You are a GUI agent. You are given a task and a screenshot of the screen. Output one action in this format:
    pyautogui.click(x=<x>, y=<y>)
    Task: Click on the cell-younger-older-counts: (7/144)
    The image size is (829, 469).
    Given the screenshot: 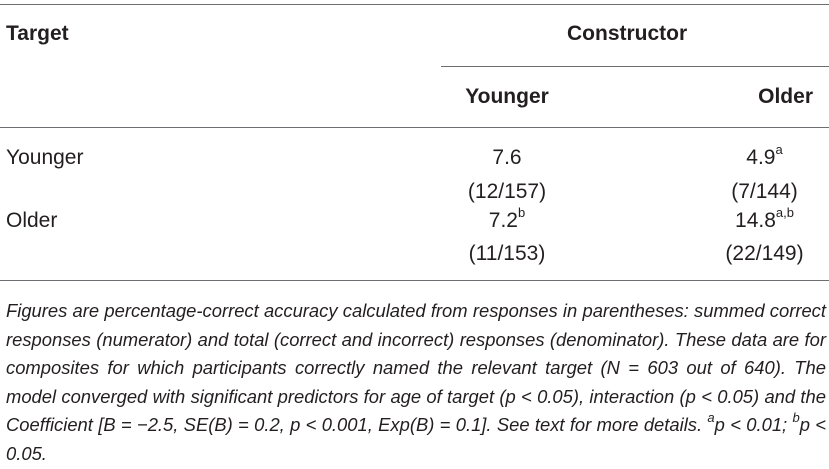 What is the action you would take?
    pyautogui.click(x=764, y=191)
    